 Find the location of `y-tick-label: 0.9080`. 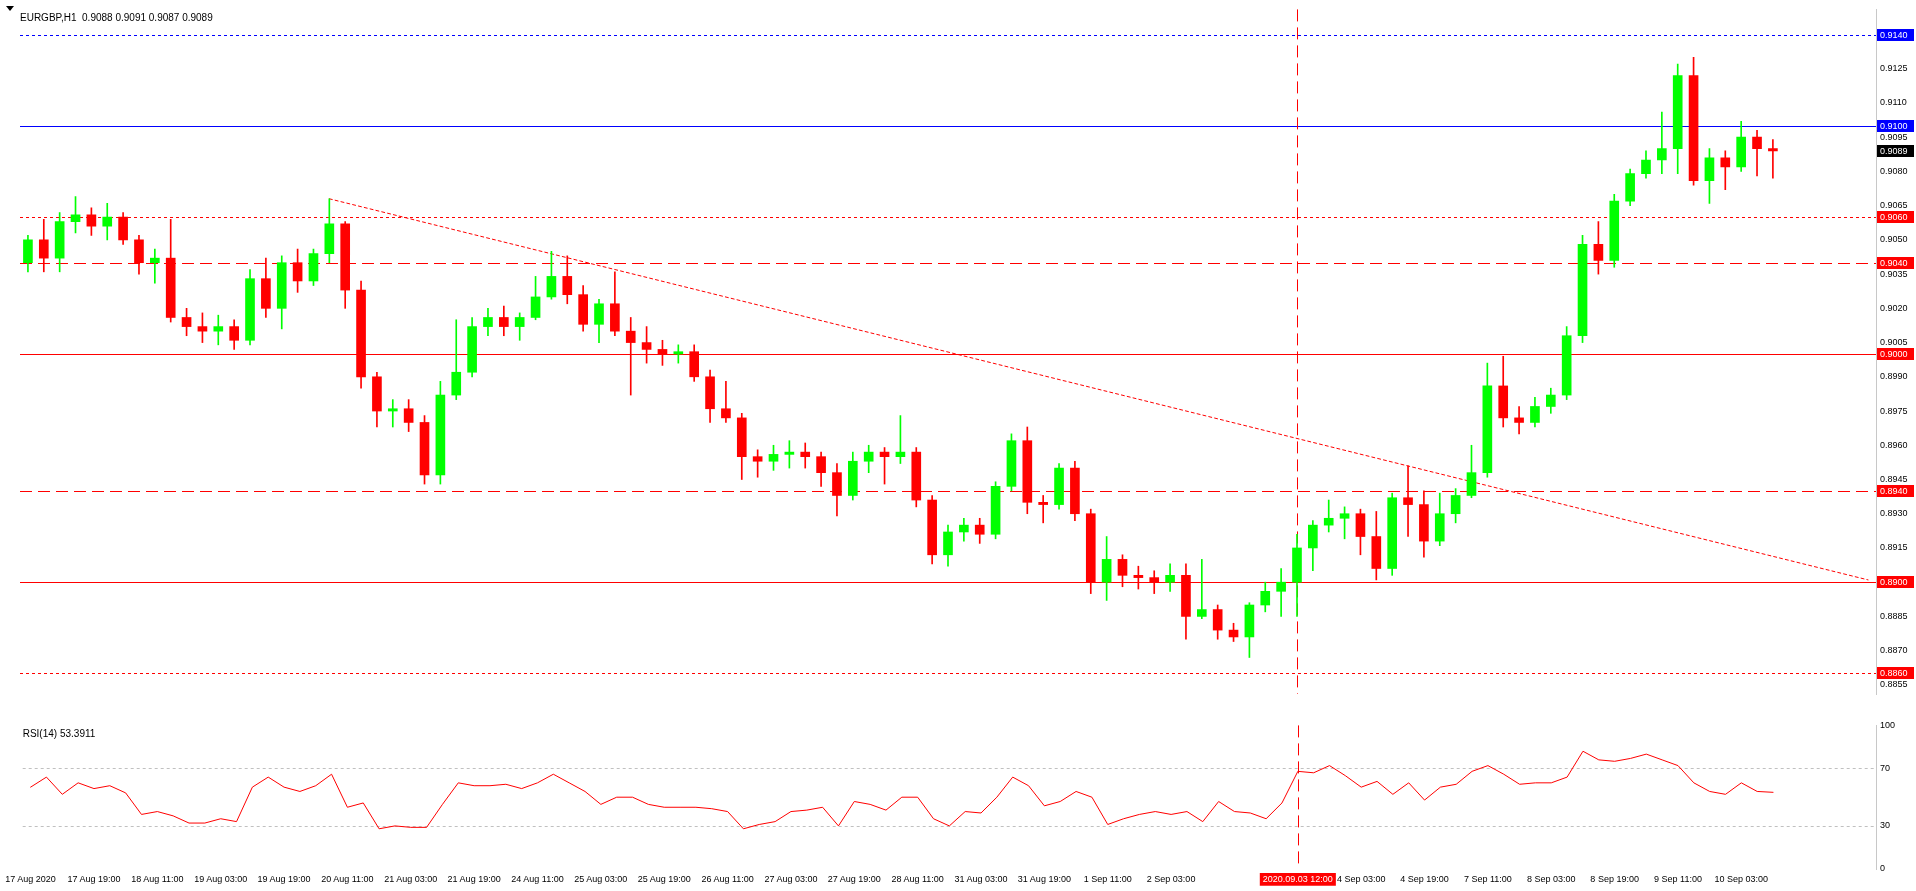

y-tick-label: 0.9080 is located at coordinates (1894, 170).